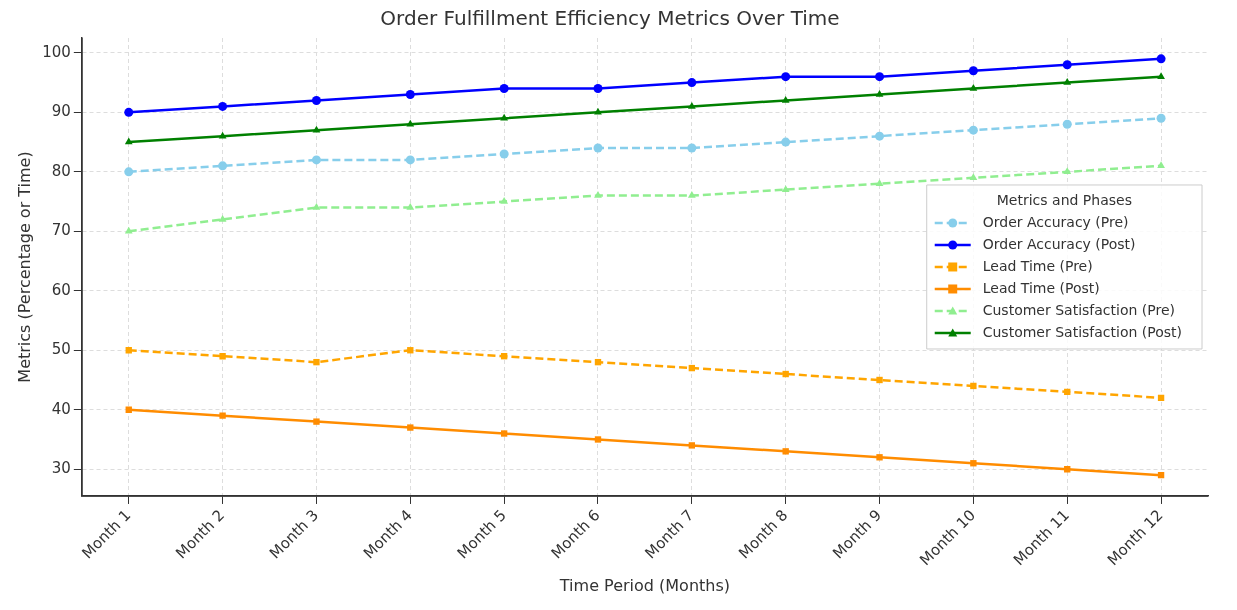 Image resolution: width=1237 pixels, height=610 pixels. Describe the element at coordinates (61, 349) in the screenshot. I see `y-tick-label: 50` at that location.